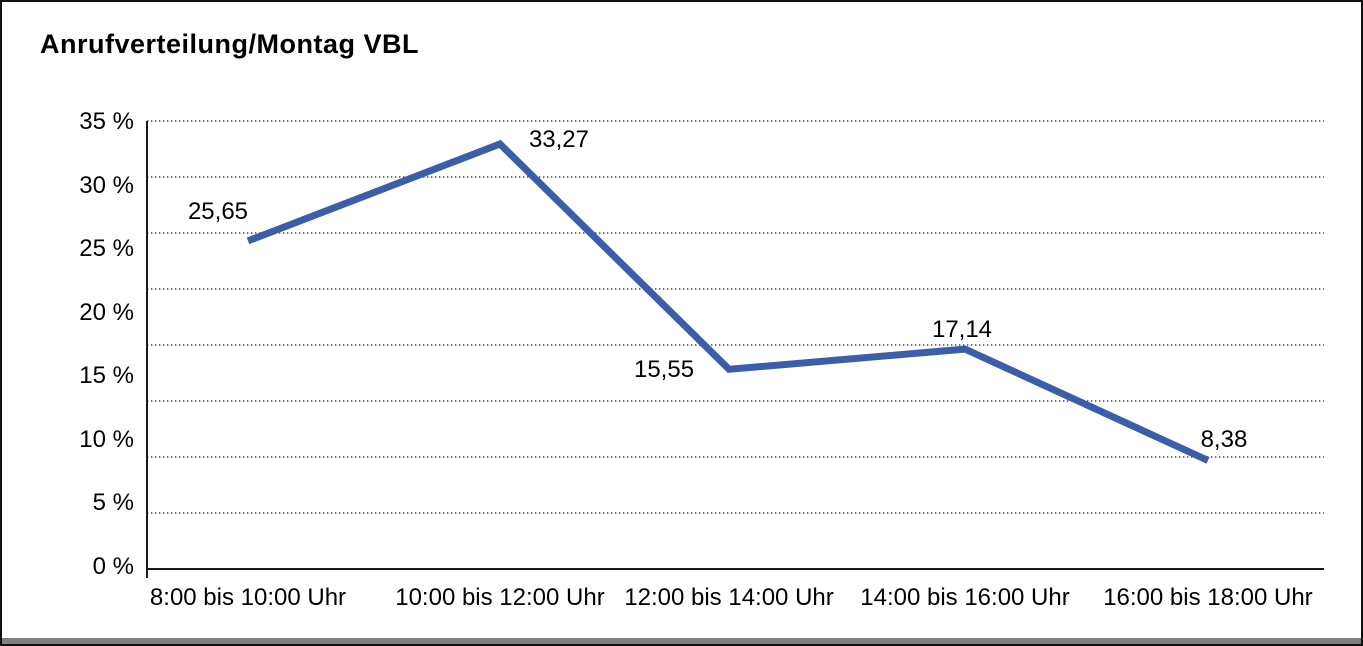 The width and height of the screenshot is (1363, 646). I want to click on y-axis-tick-label: 25 %, so click(106, 249).